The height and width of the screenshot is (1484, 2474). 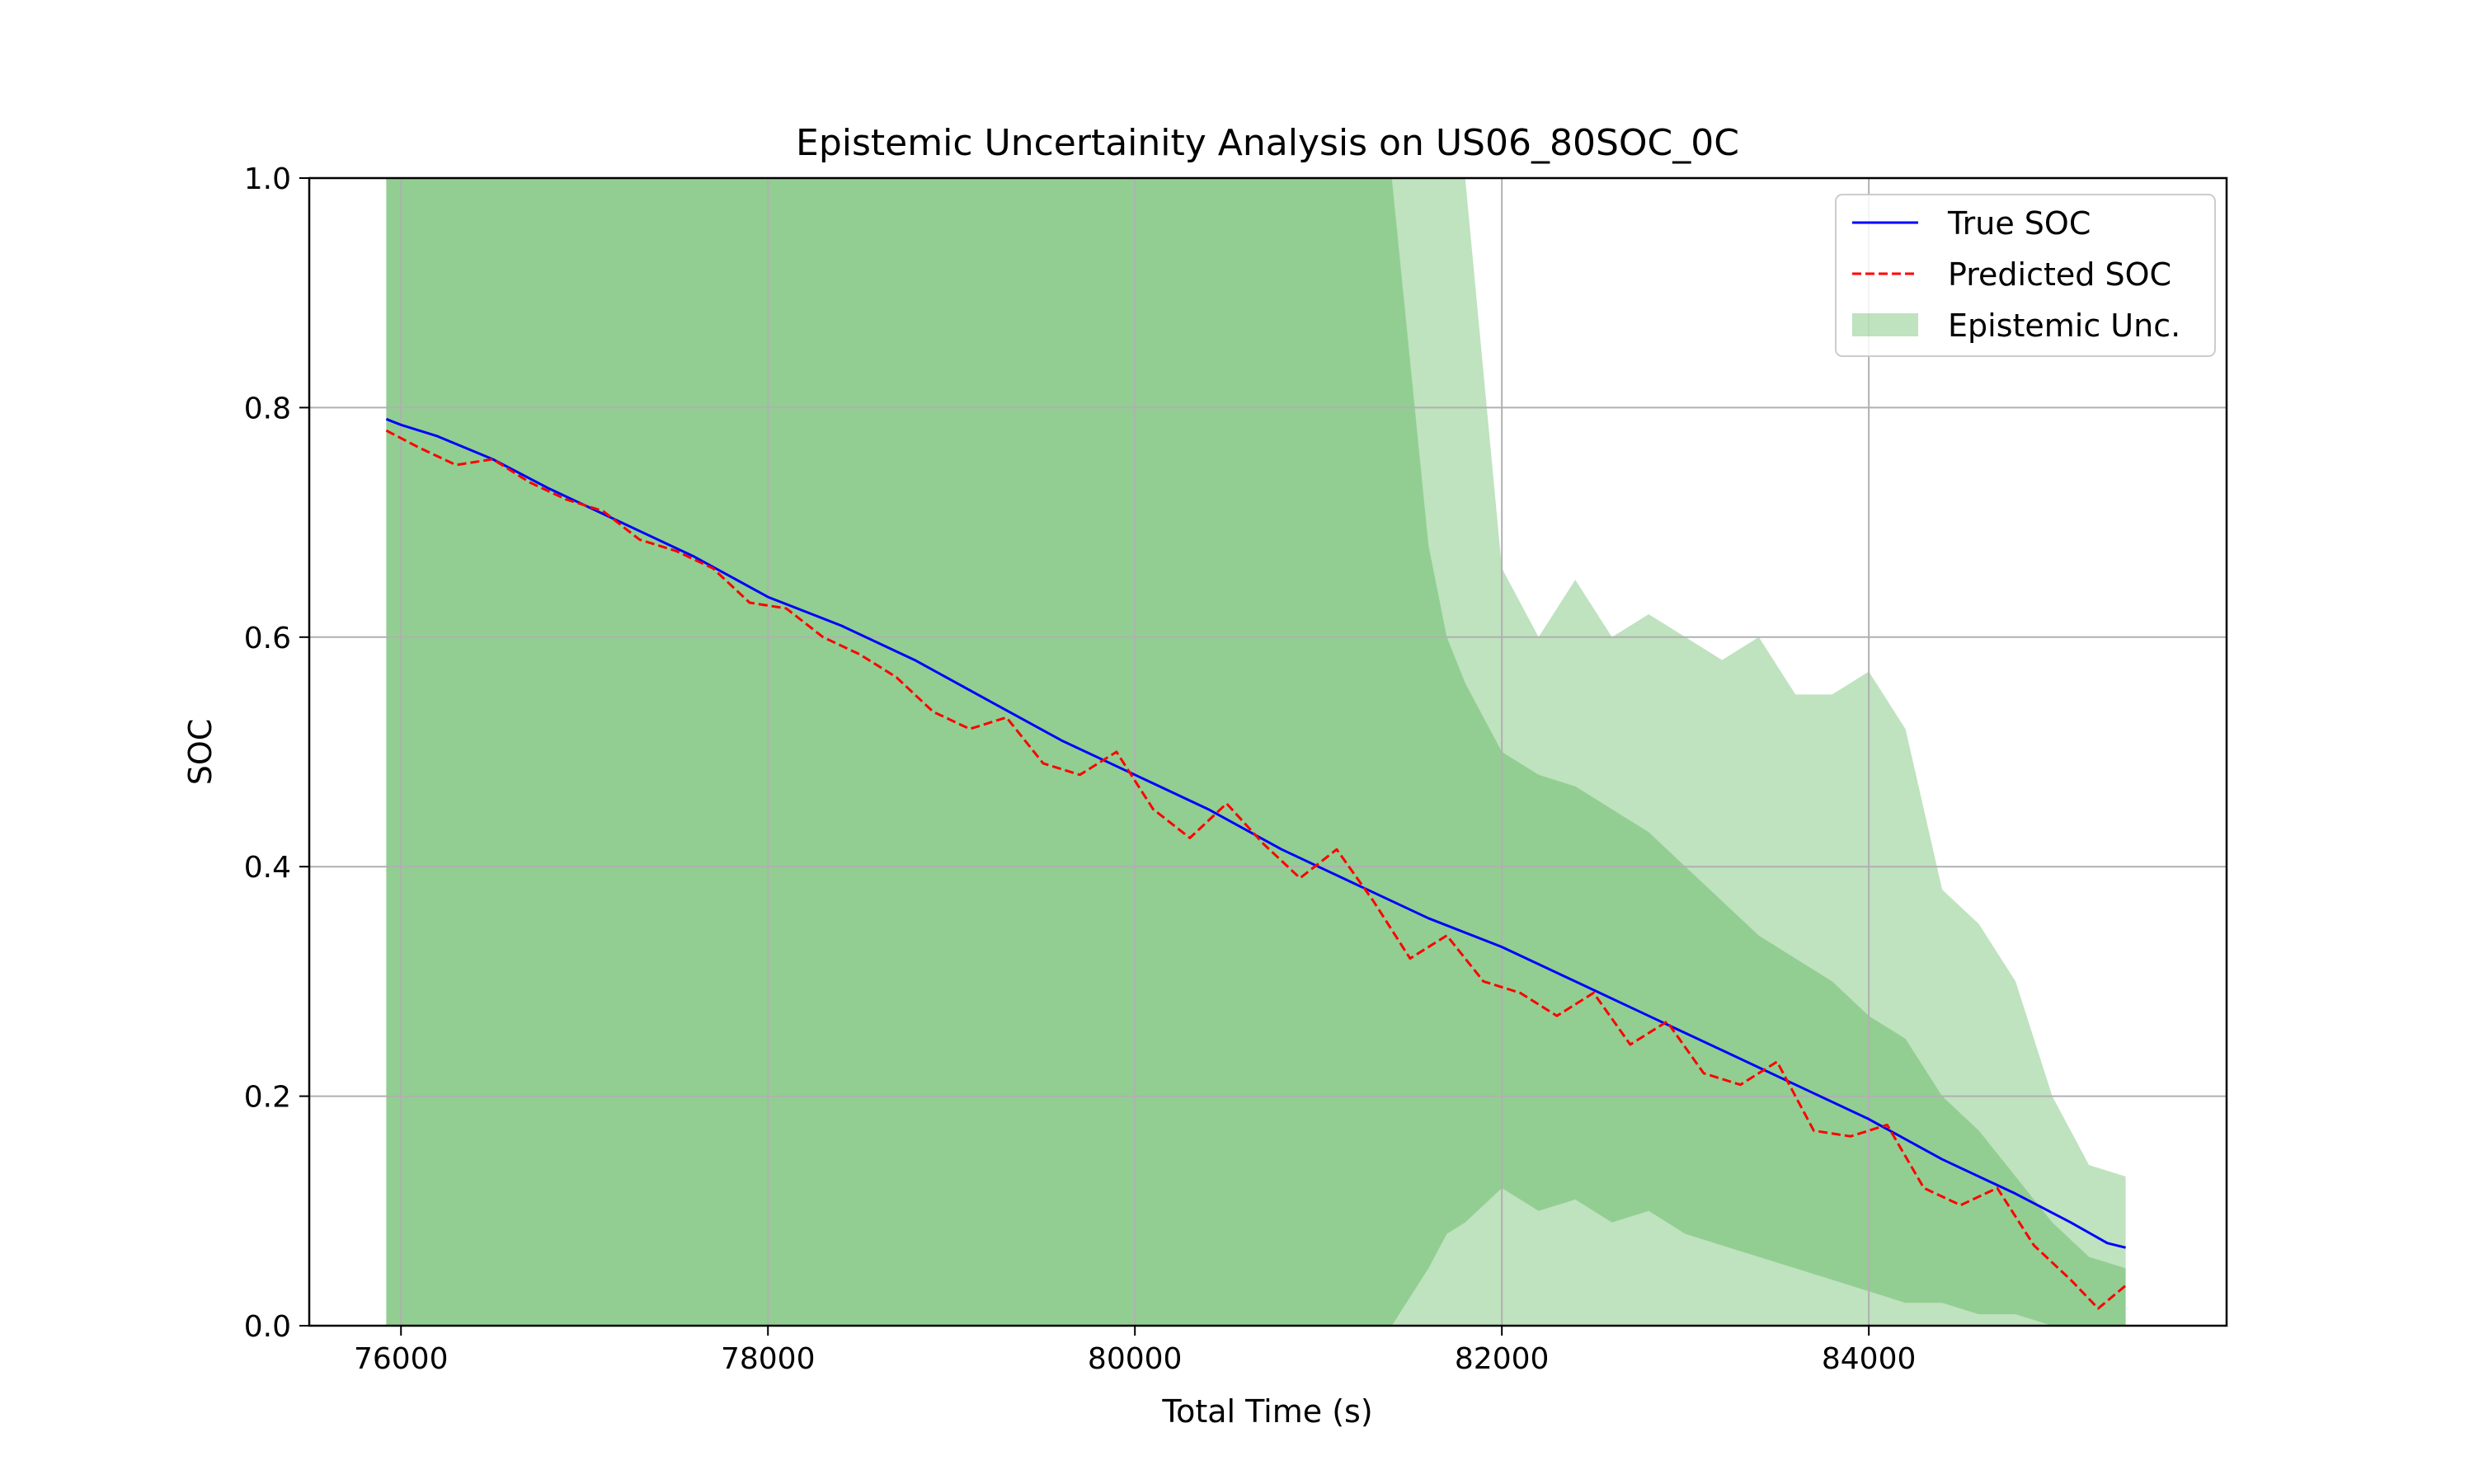 I want to click on y-axis-label: SOC, so click(x=200, y=752).